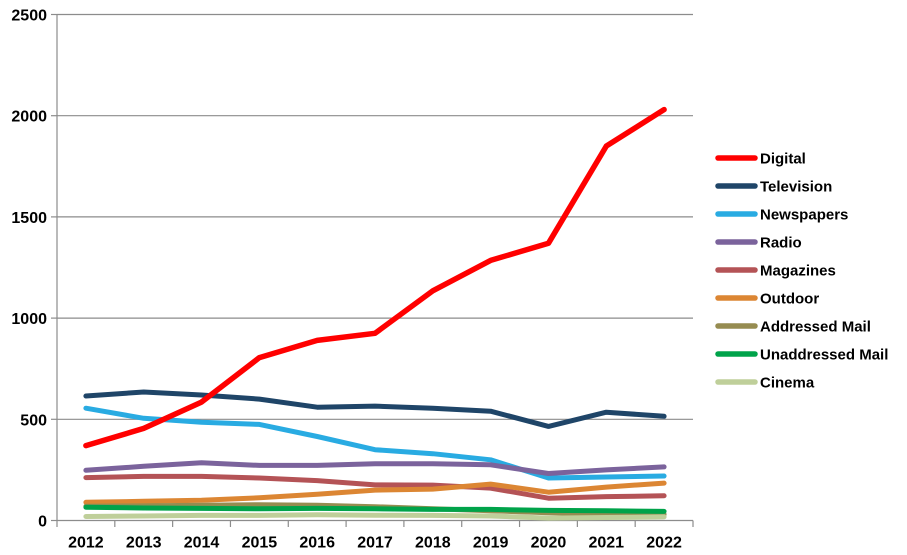  Describe the element at coordinates (317, 543) in the screenshot. I see `x-axis-tick-label: 2016` at that location.